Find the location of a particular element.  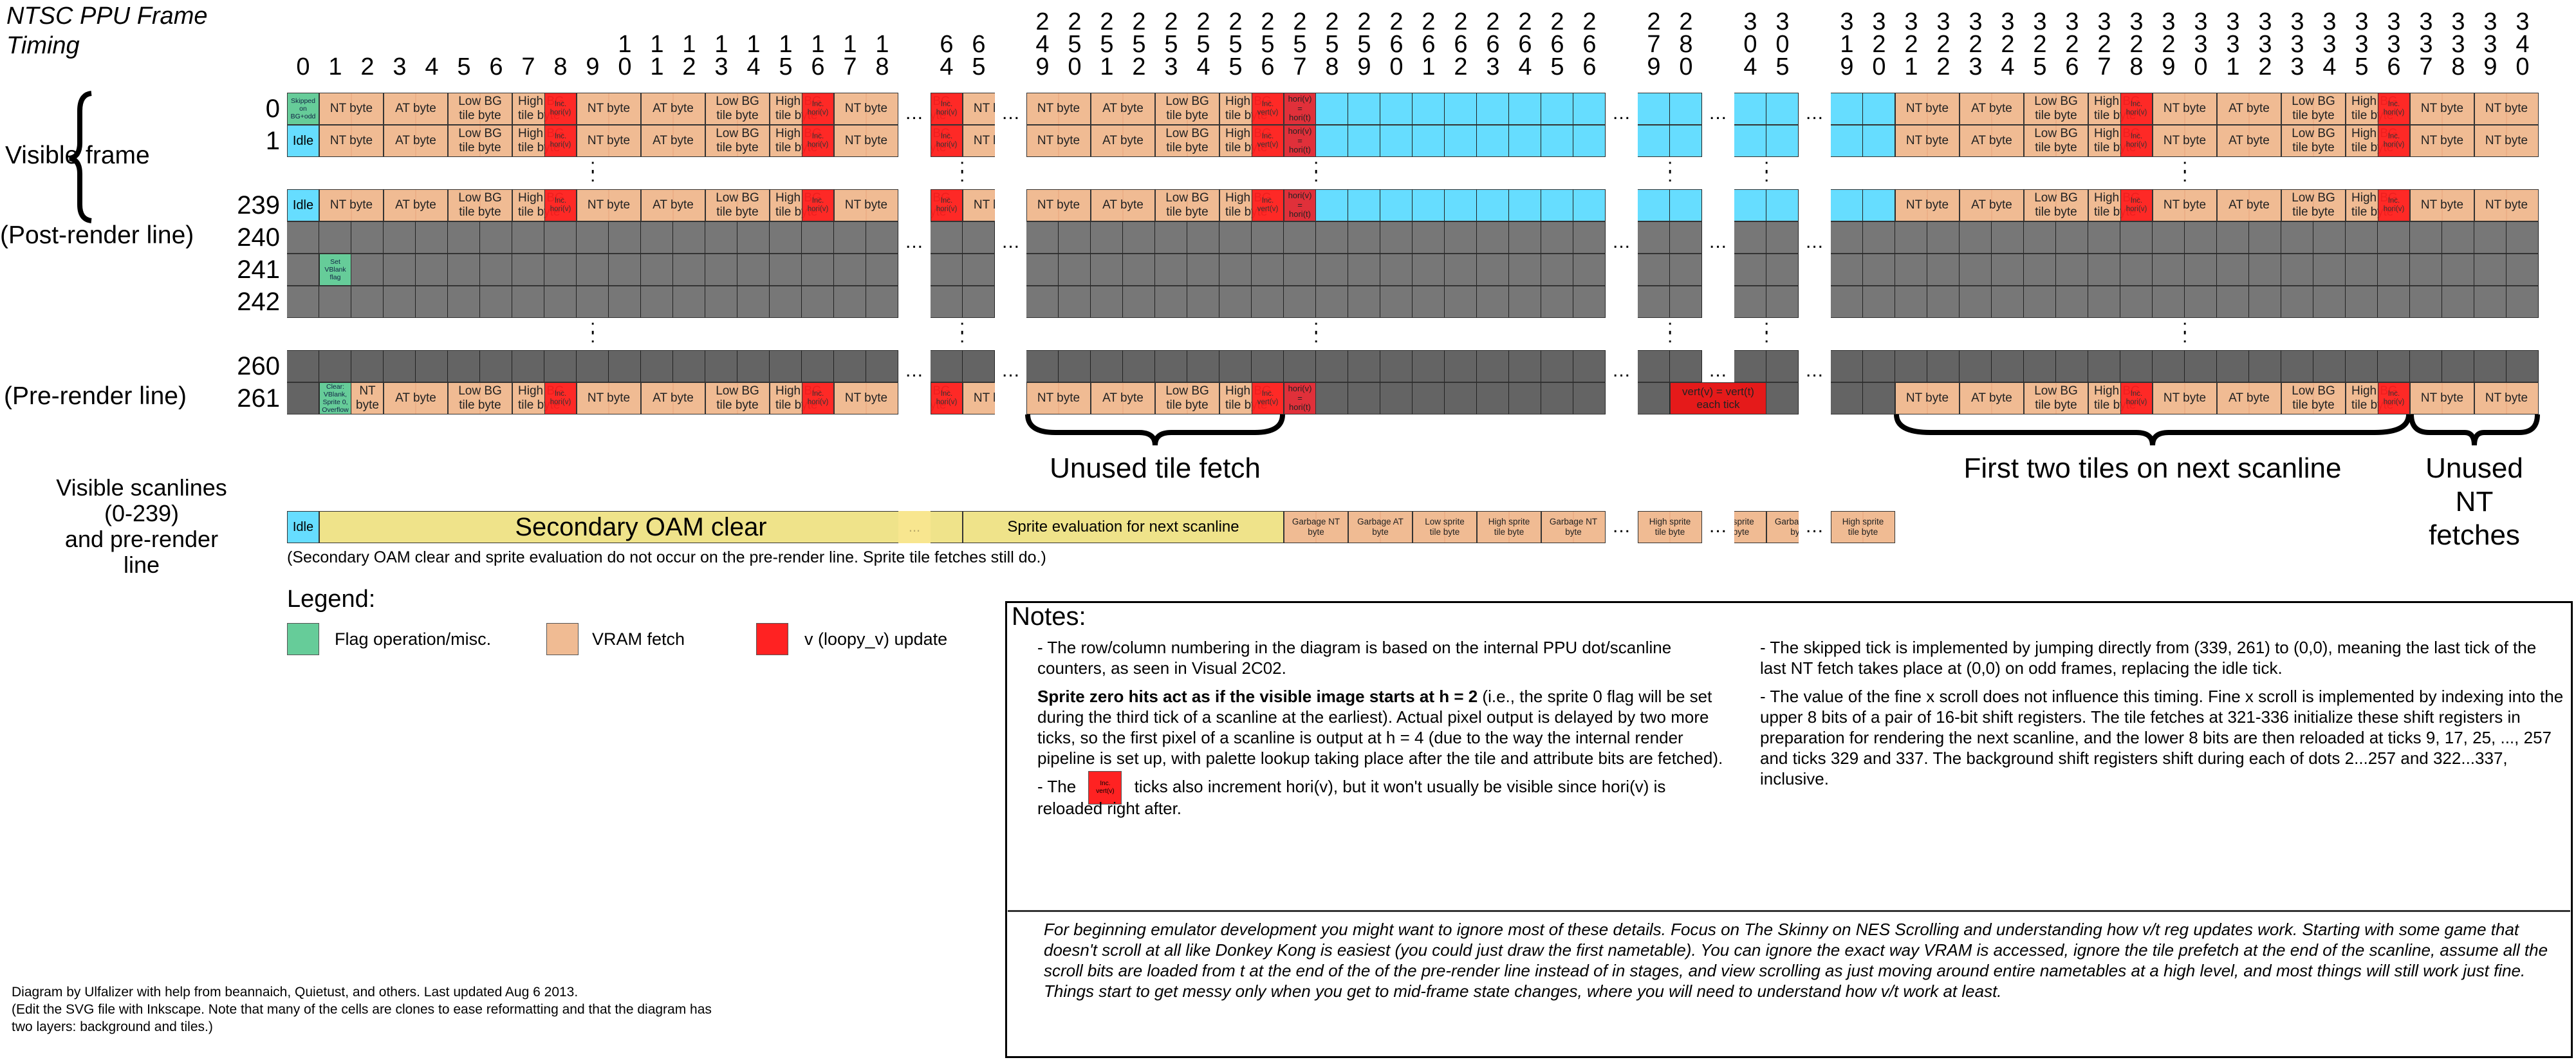

column-number: 2 is located at coordinates (367, 66).